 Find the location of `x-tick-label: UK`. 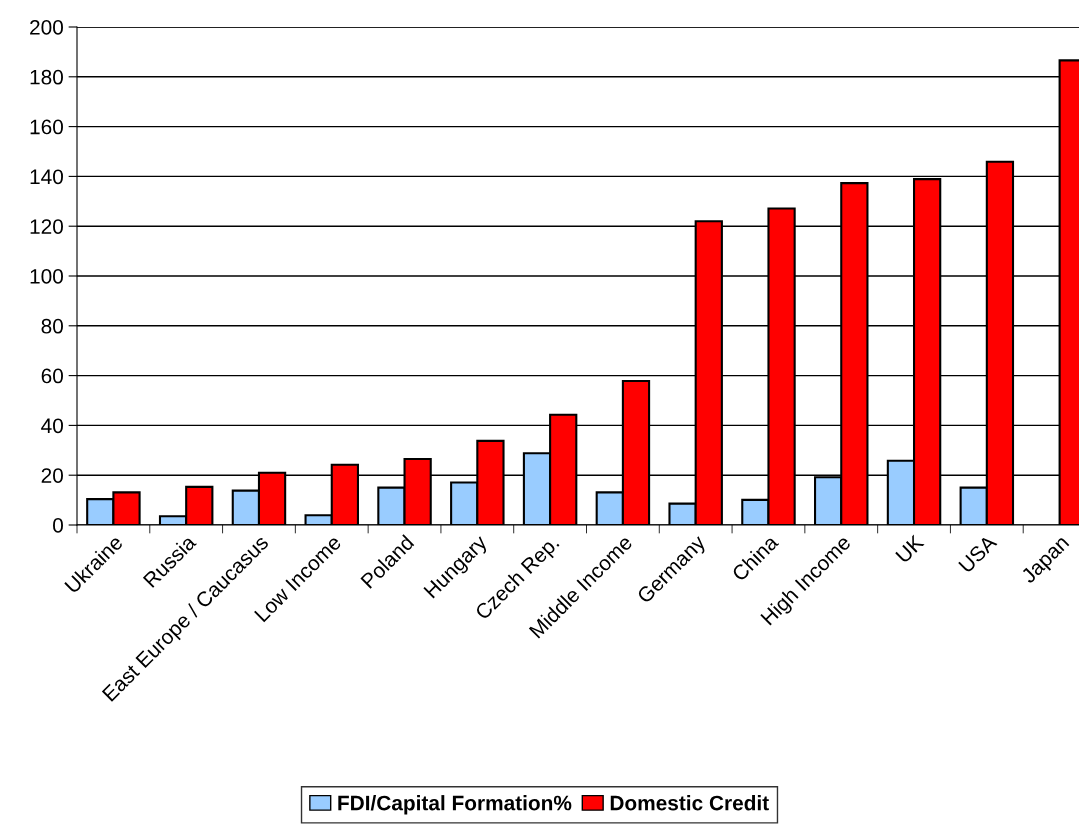

x-tick-label: UK is located at coordinates (910, 549).